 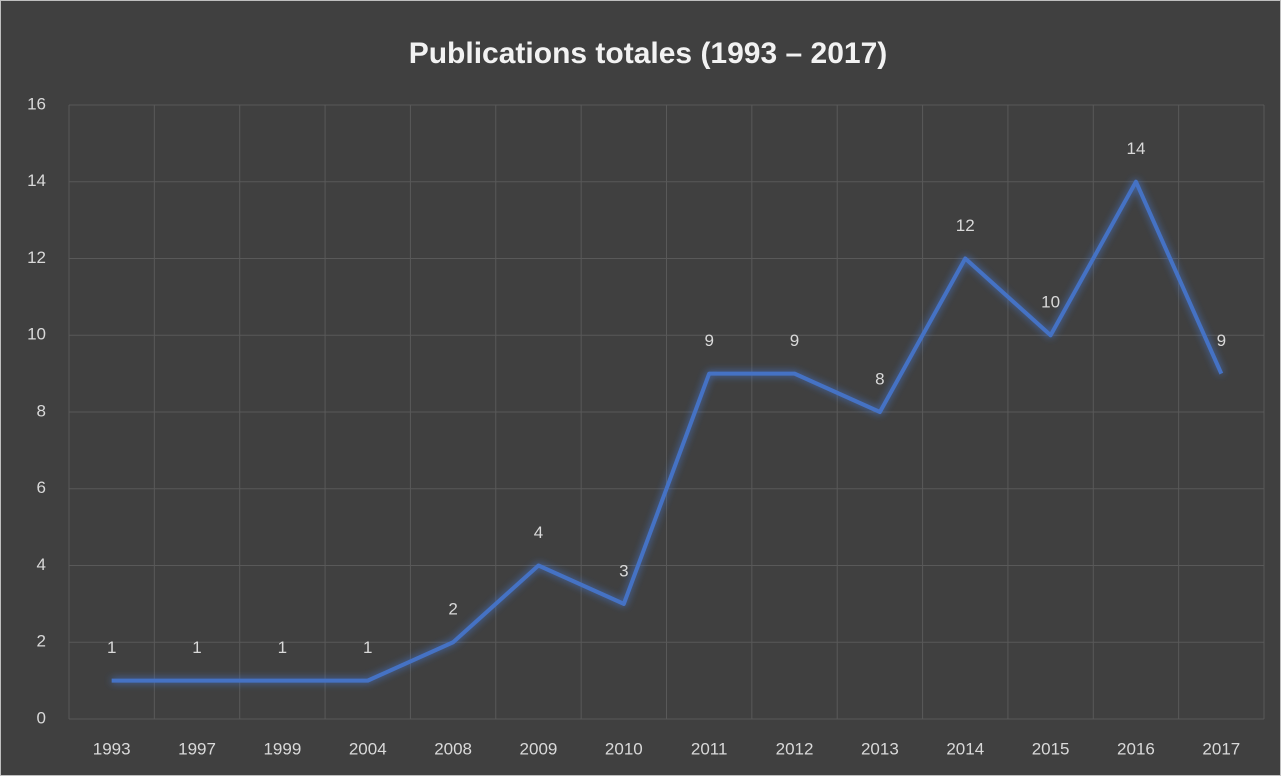 I want to click on data-label: 3, so click(x=623, y=570).